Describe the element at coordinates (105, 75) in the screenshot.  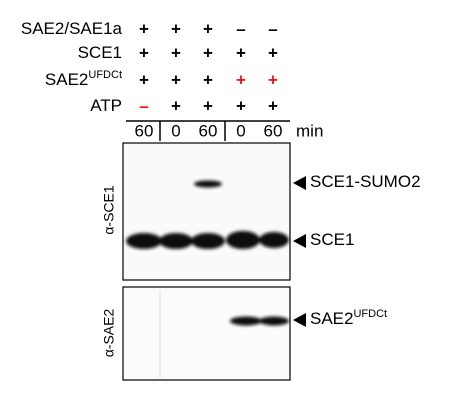
I see `condition-superscript: UFDCt` at that location.